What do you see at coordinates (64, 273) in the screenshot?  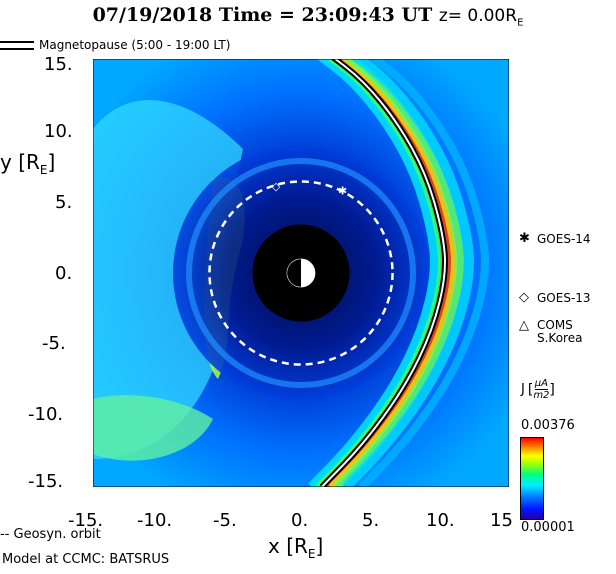 I see `y-tick-label: 0.` at bounding box center [64, 273].